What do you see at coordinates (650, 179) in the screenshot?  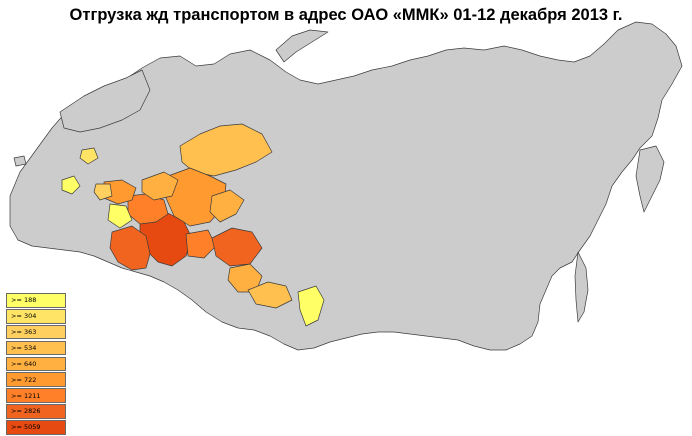 I see `map-region-kamchatka` at bounding box center [650, 179].